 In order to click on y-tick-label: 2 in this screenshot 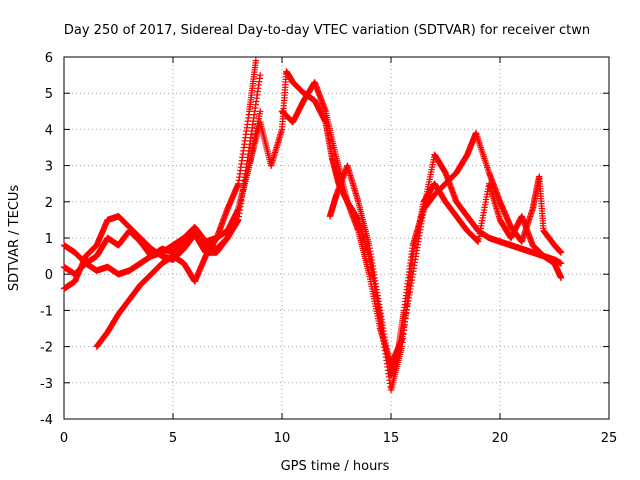, I will do `click(49, 203)`.